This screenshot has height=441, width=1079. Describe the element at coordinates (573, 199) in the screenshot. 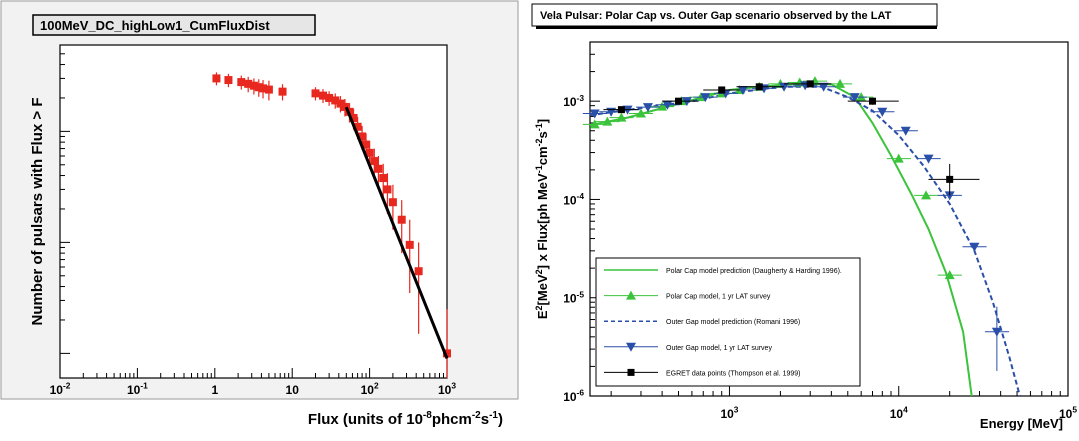

I see `y-tick-label: 10⁻⁴` at that location.